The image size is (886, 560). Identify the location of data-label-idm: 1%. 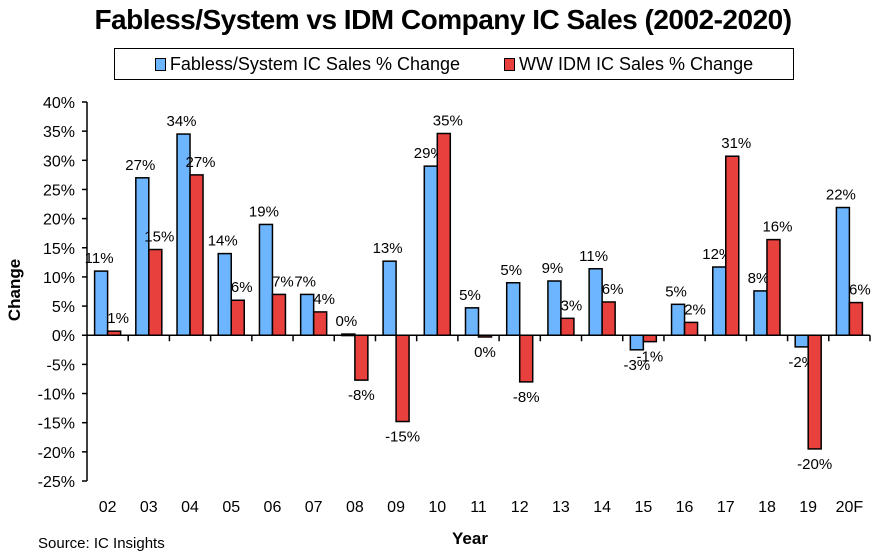
(118, 318).